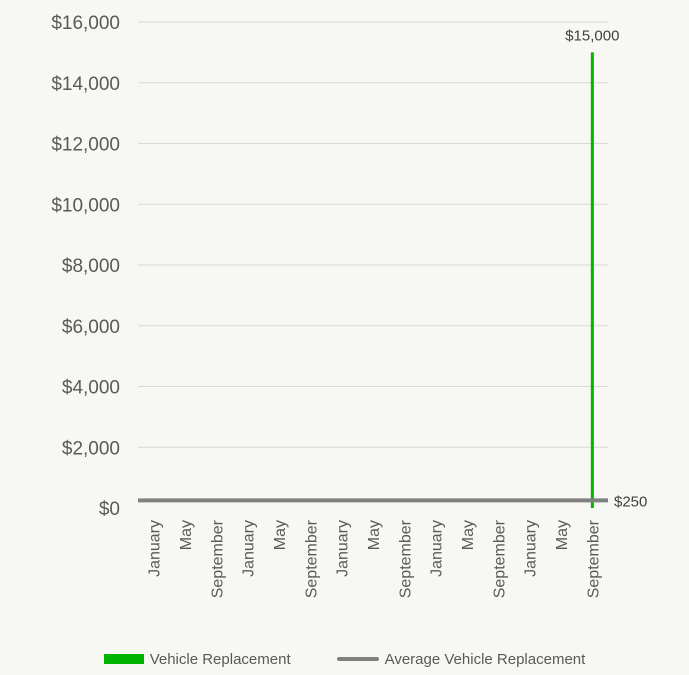  Describe the element at coordinates (91, 327) in the screenshot. I see `y-tick-label: $6,000` at that location.